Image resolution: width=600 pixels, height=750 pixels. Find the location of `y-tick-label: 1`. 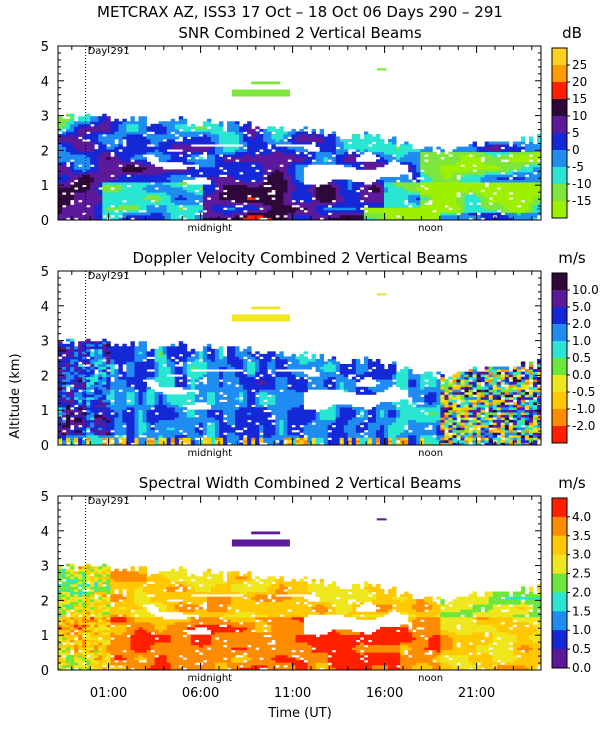

y-tick-label: 1 is located at coordinates (45, 636).